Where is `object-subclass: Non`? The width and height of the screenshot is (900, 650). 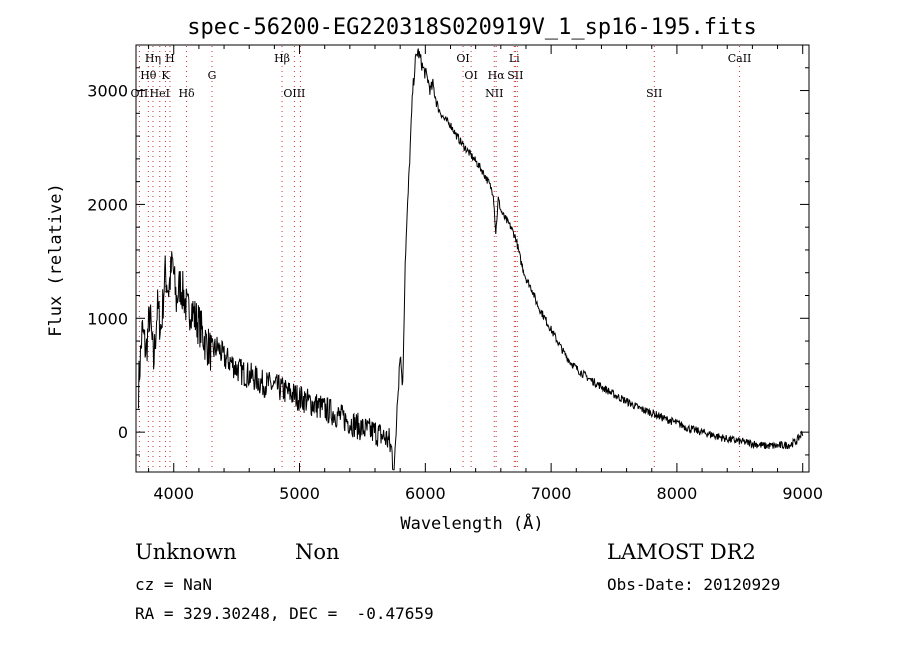 object-subclass: Non is located at coordinates (317, 552).